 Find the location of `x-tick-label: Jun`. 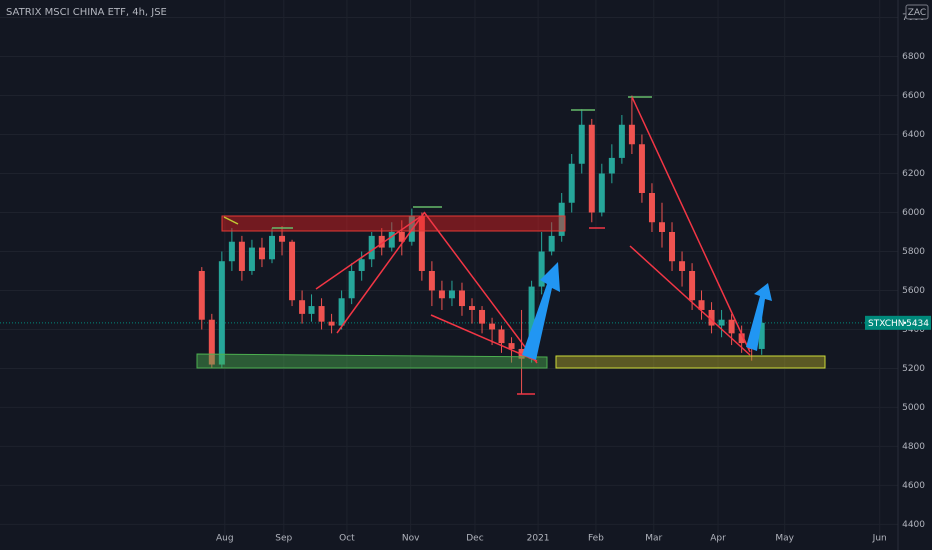

x-tick-label: Jun is located at coordinates (879, 539).